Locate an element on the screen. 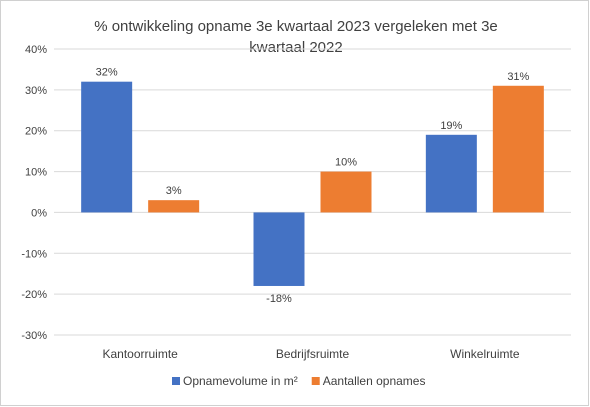 The height and width of the screenshot is (407, 590). data-label: 10% is located at coordinates (346, 163).